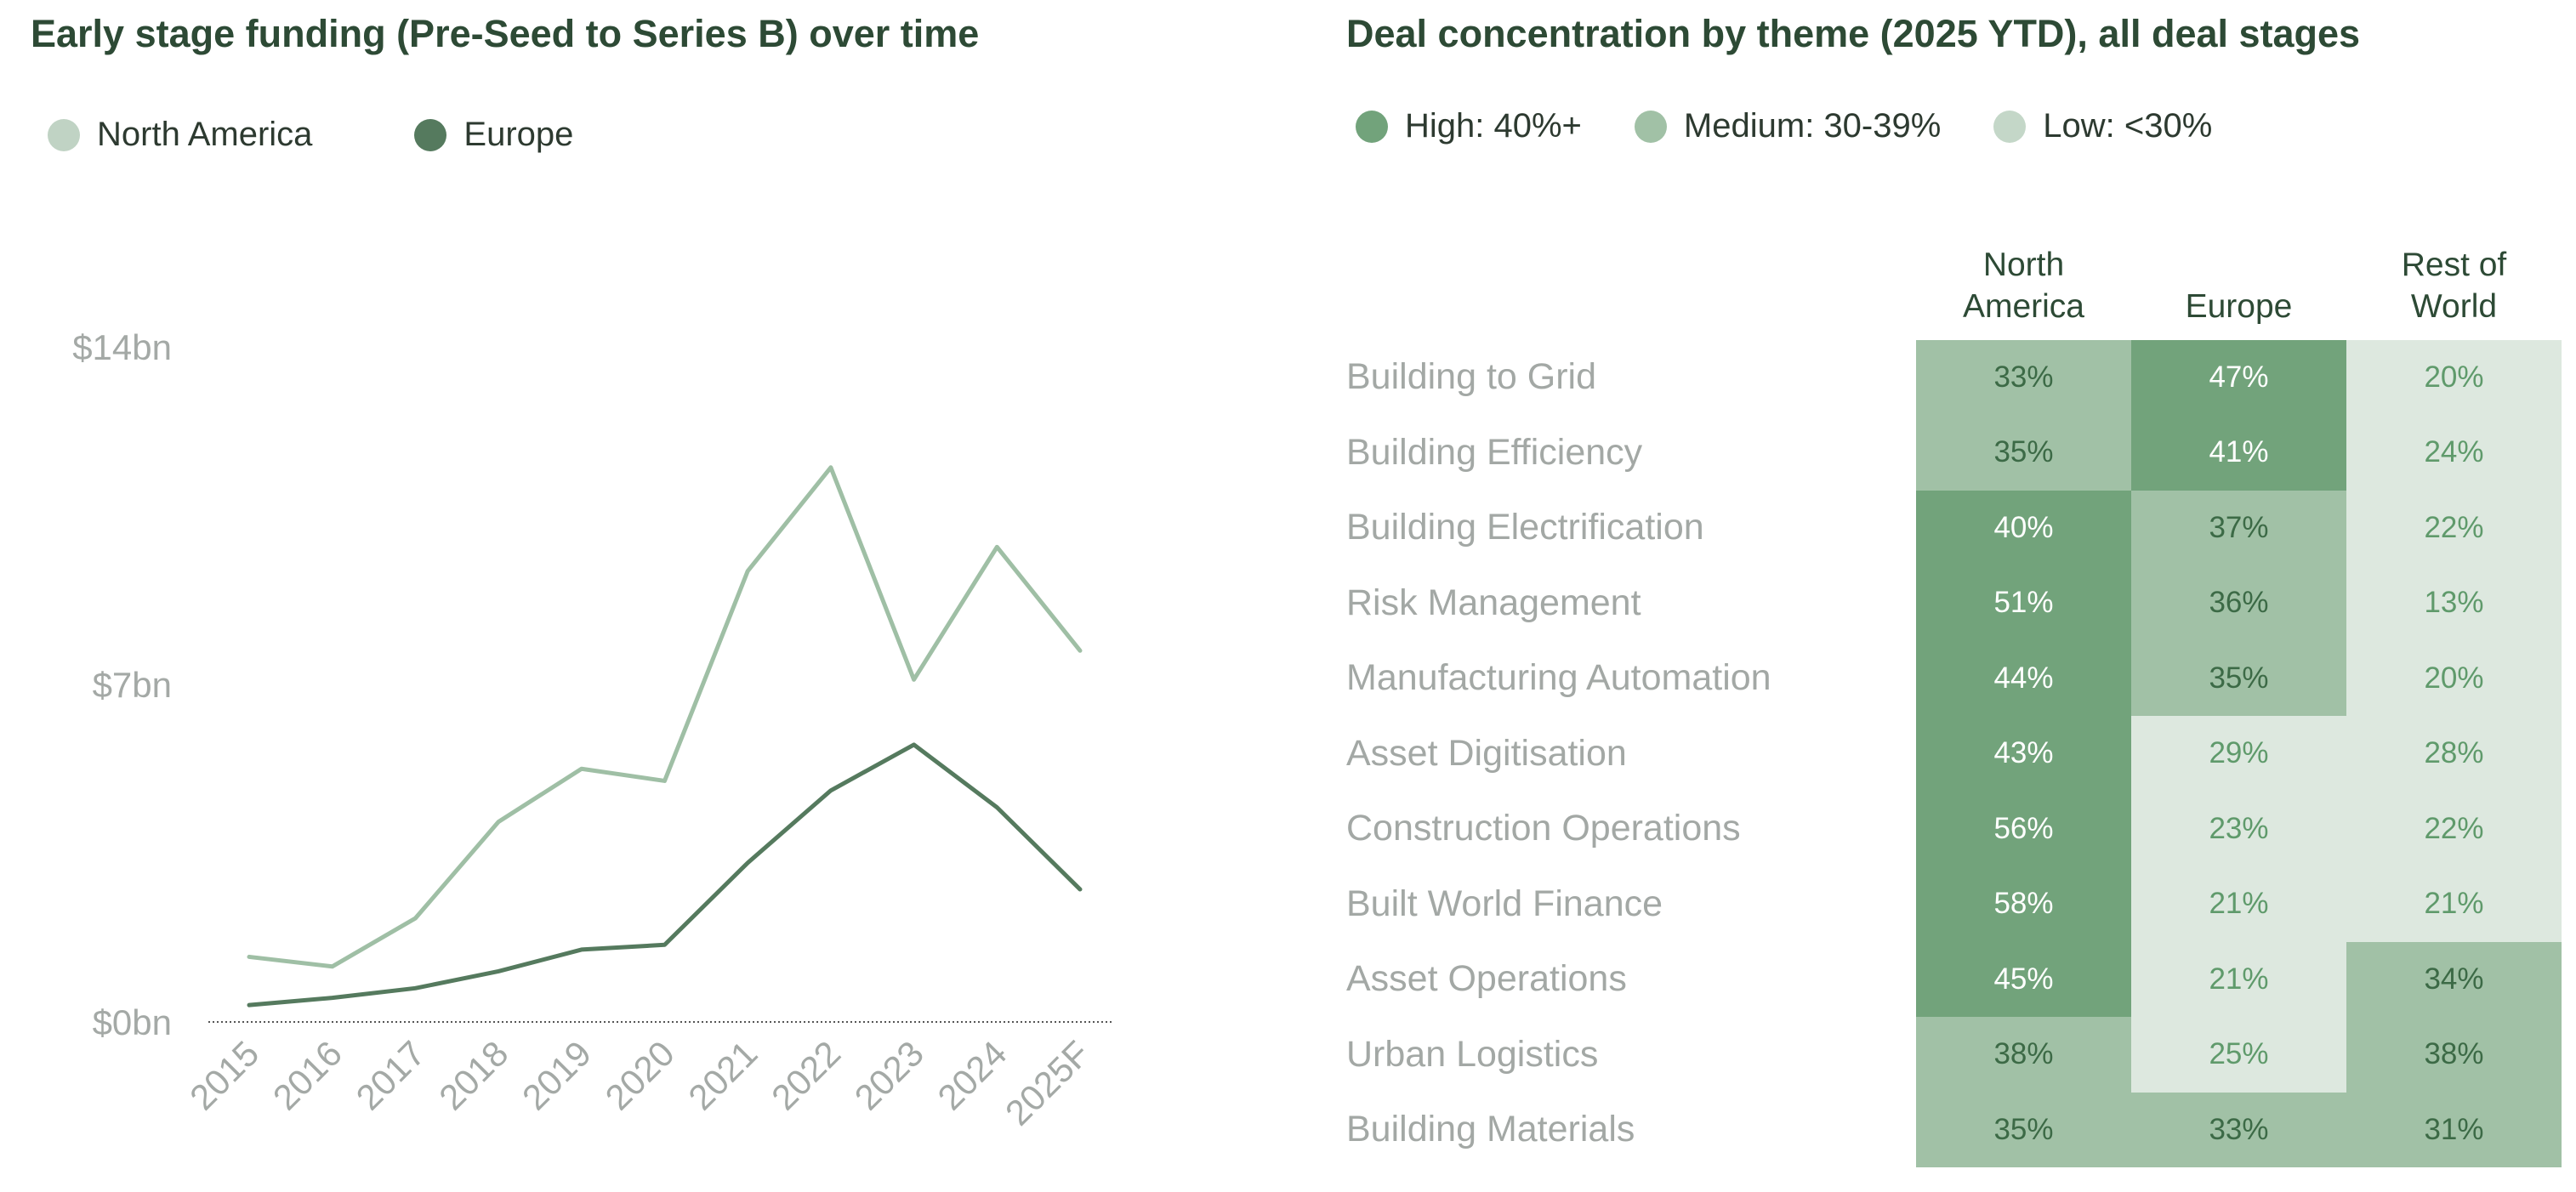 The image size is (2576, 1192). What do you see at coordinates (473, 1075) in the screenshot?
I see `x-tick-label-2018: 2018` at bounding box center [473, 1075].